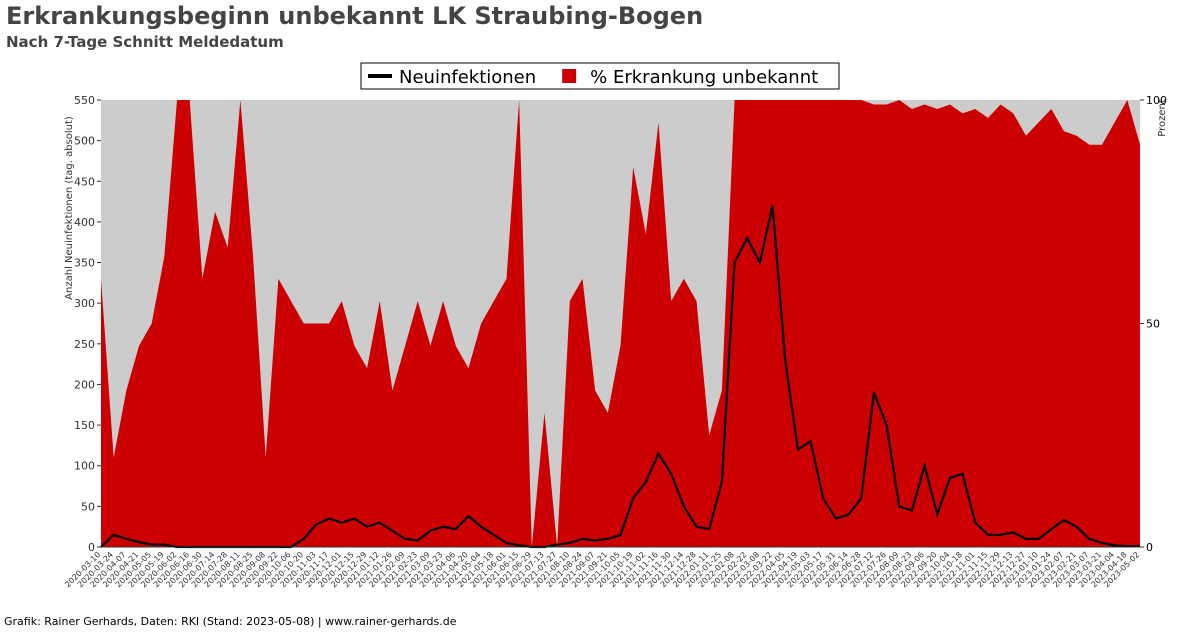 The image size is (1200, 632). What do you see at coordinates (84, 384) in the screenshot?
I see `y-tick-label: 200` at bounding box center [84, 384].